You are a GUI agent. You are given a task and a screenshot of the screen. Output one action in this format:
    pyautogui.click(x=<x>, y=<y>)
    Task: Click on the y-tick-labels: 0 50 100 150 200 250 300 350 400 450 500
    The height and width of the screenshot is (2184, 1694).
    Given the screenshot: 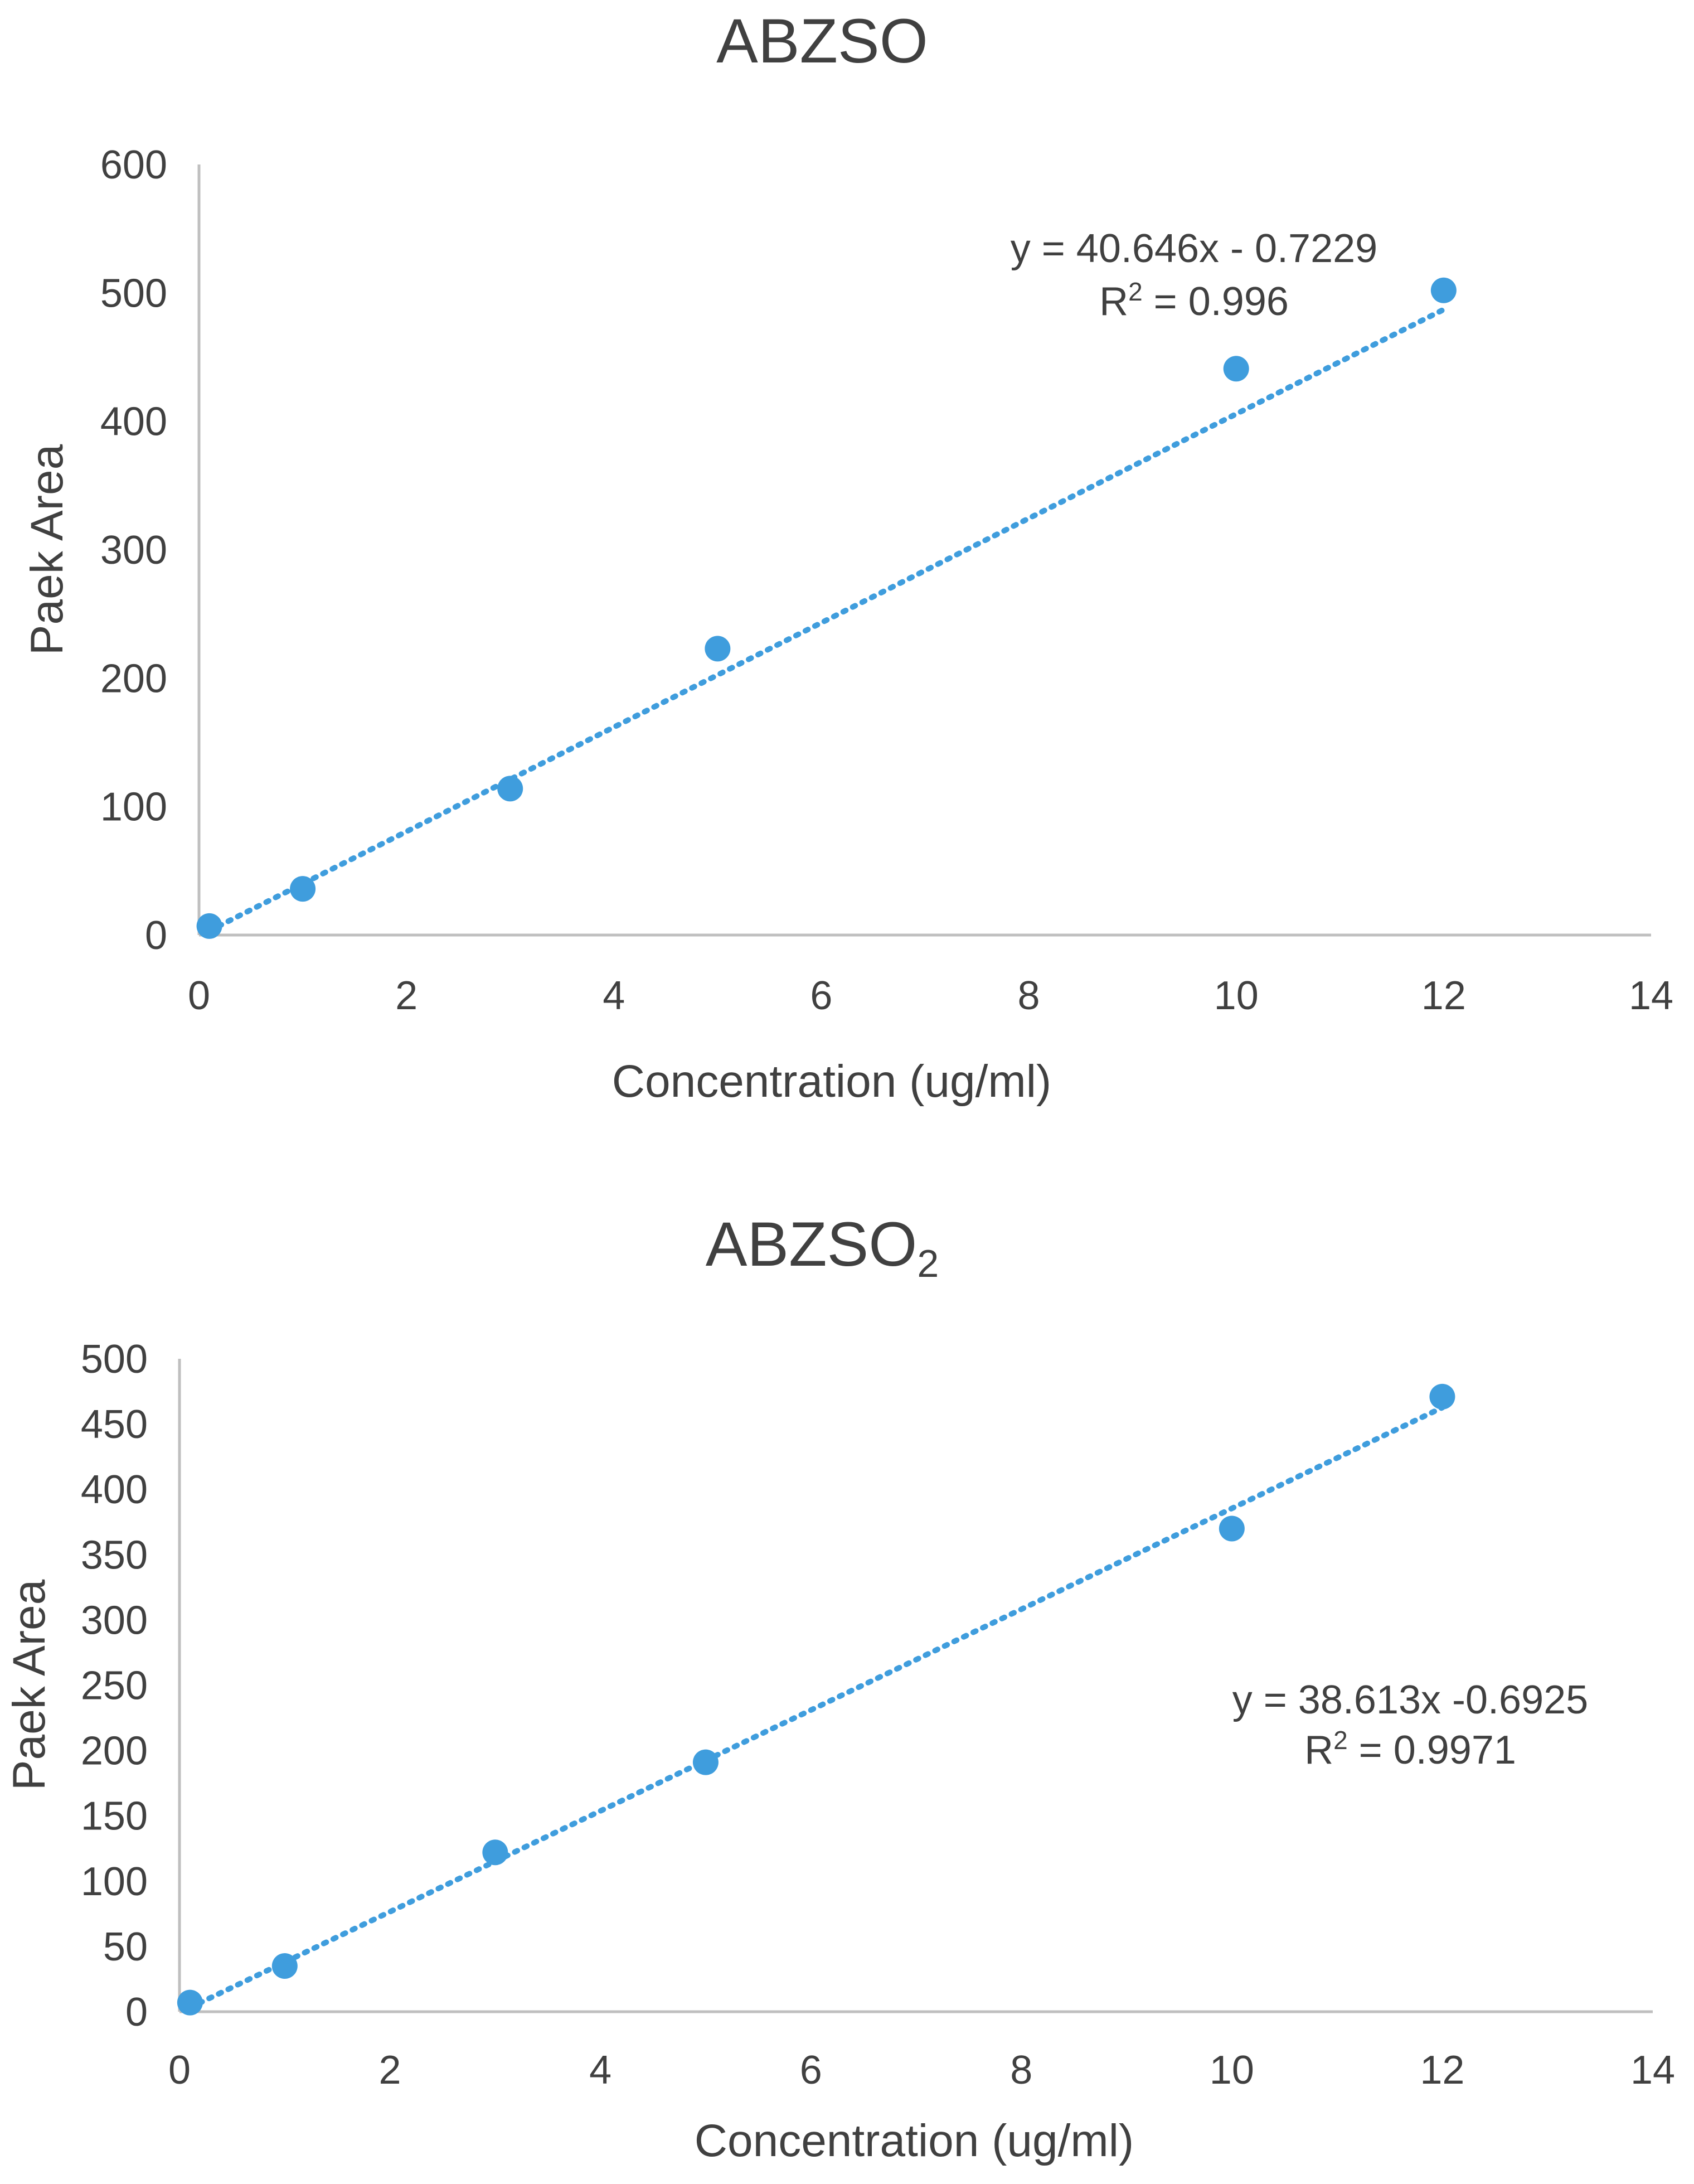 What is the action you would take?
    pyautogui.click(x=114, y=1686)
    